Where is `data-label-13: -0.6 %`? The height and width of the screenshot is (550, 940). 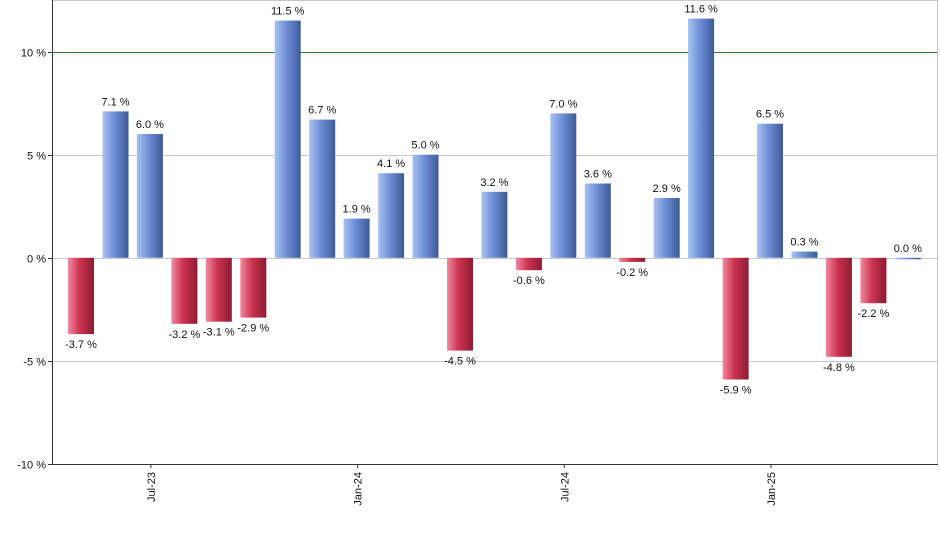 data-label-13: -0.6 % is located at coordinates (529, 281).